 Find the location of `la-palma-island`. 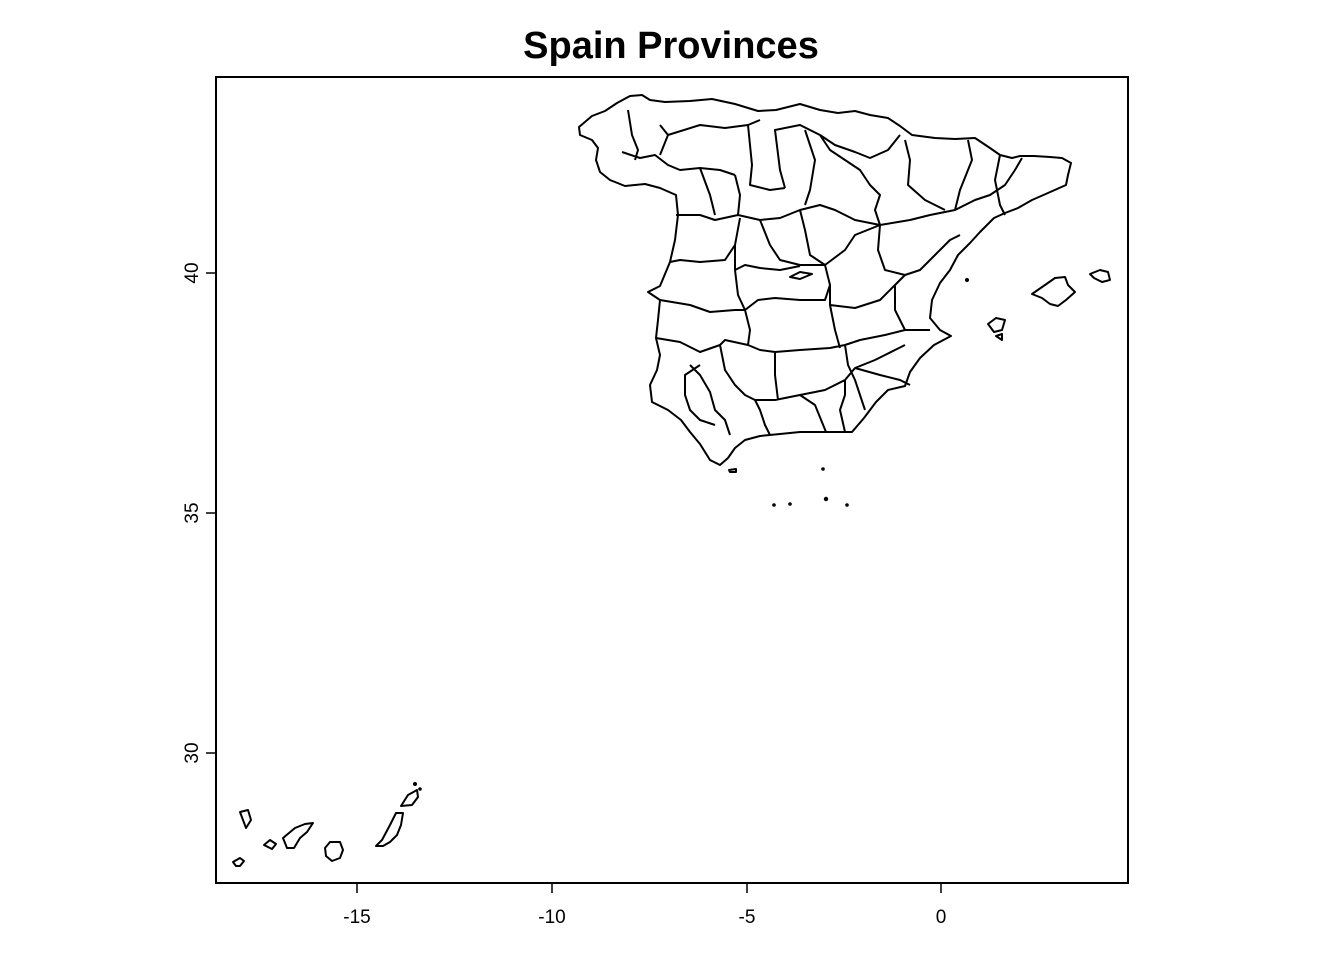

la-palma-island is located at coordinates (245, 819).